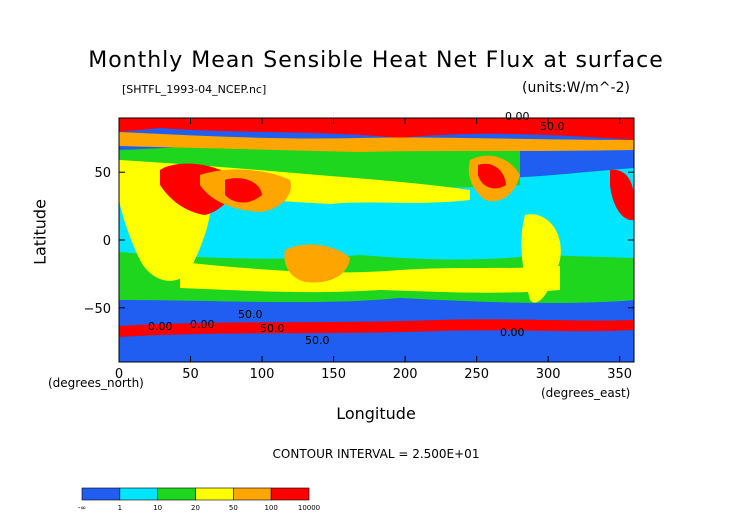  I want to click on field-australia, so click(317, 263).